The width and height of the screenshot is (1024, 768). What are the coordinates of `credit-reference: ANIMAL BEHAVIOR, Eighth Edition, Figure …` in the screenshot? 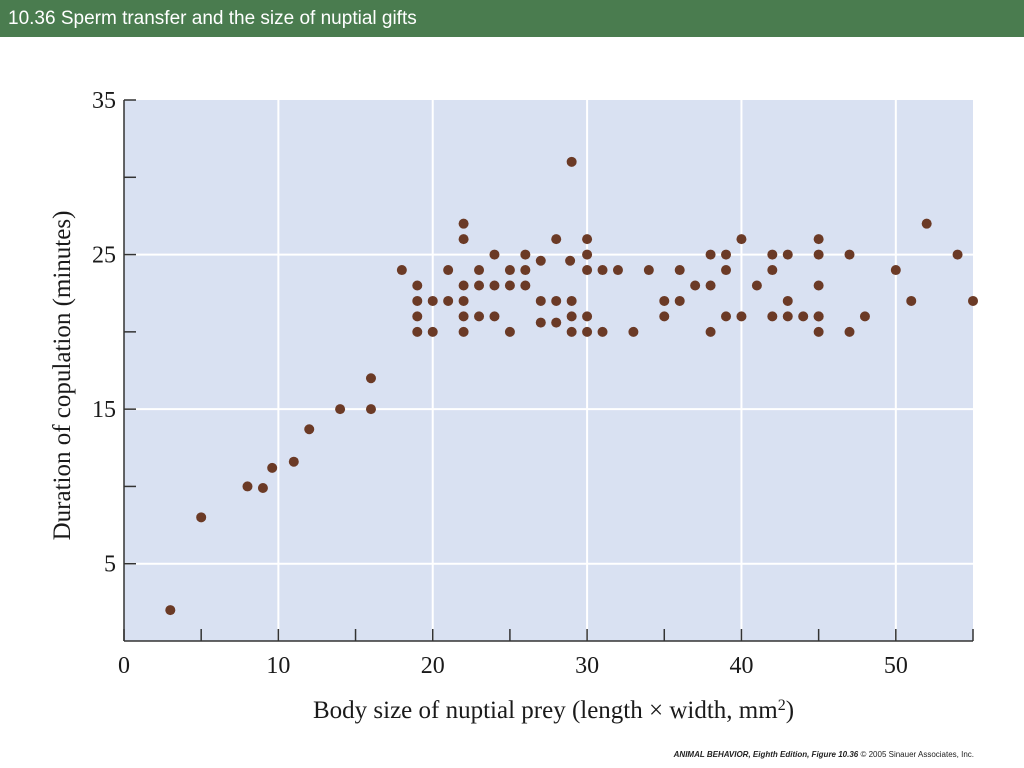 It's located at (766, 754).